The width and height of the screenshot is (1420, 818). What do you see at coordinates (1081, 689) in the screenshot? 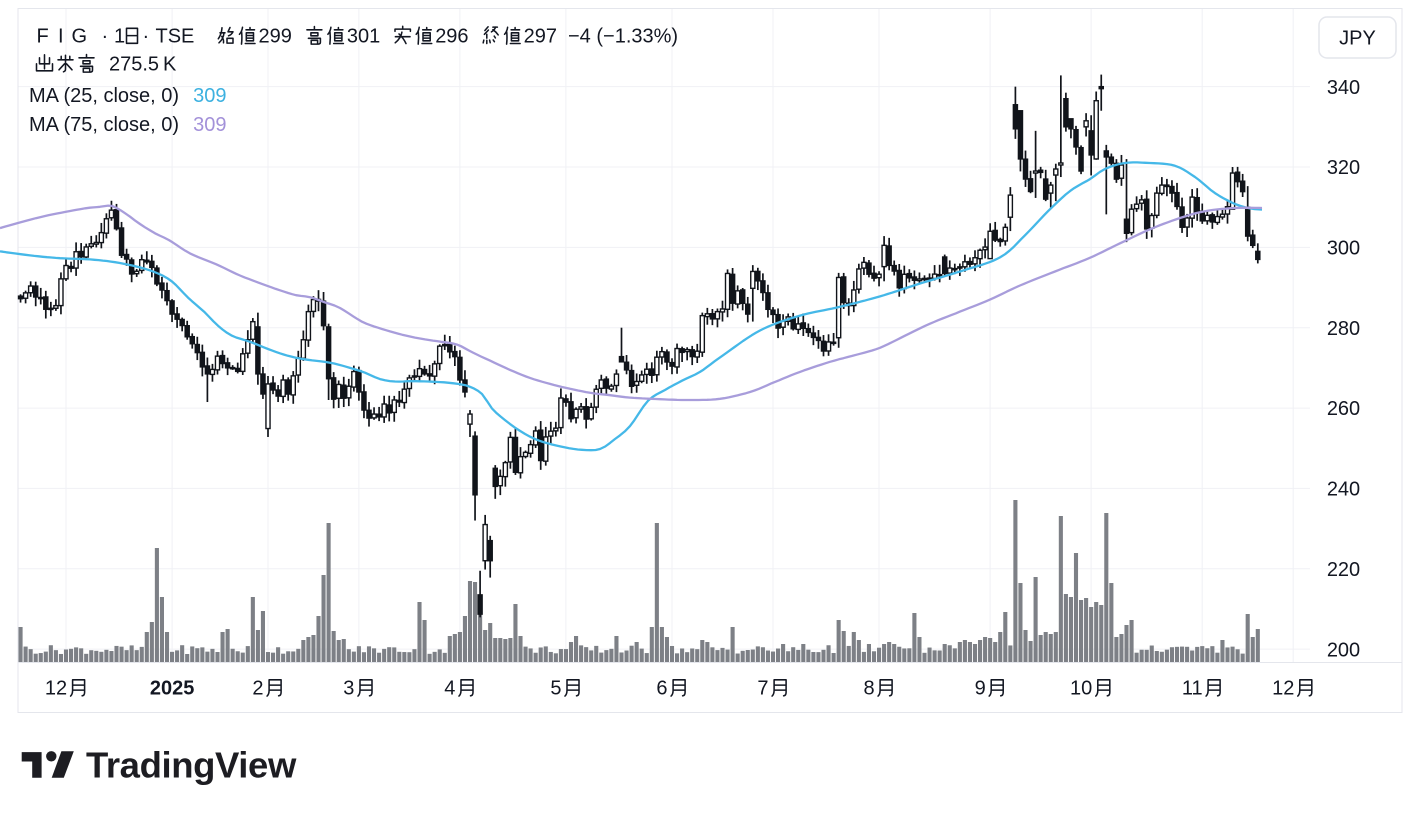
I see `svg-text: 10` at bounding box center [1081, 689].